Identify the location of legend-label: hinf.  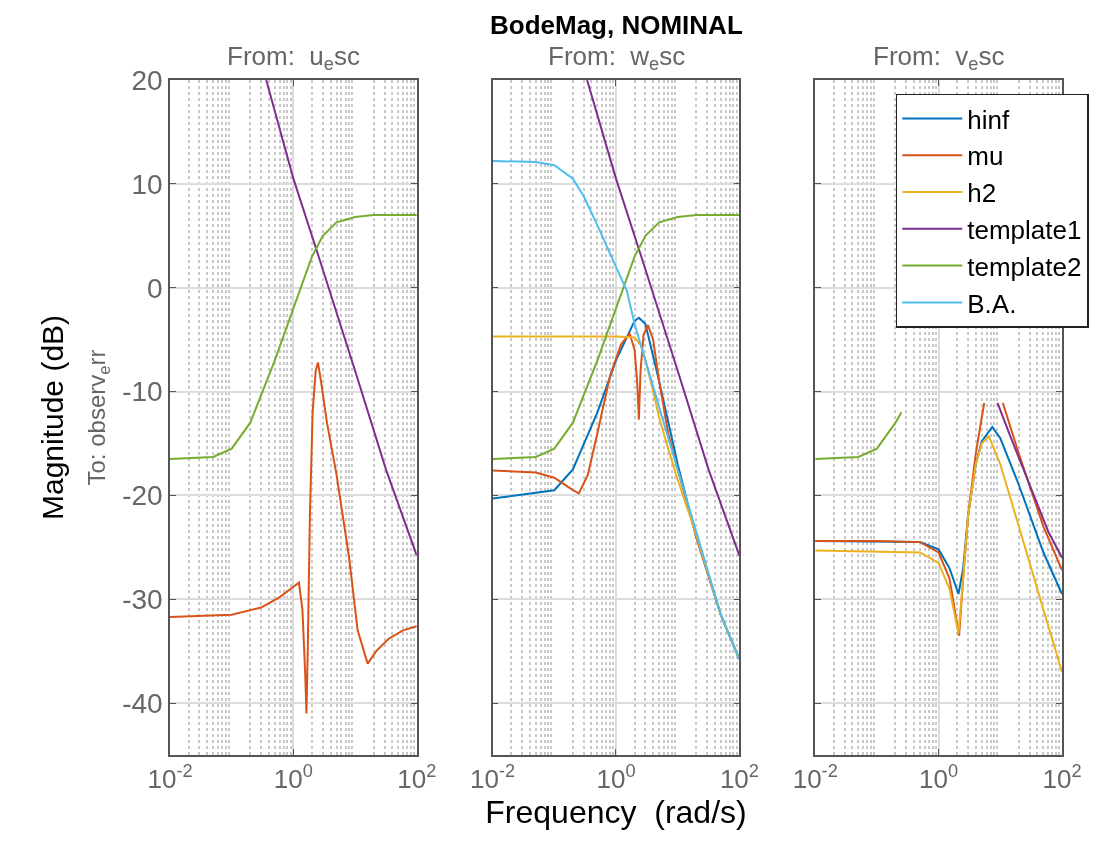
(988, 119).